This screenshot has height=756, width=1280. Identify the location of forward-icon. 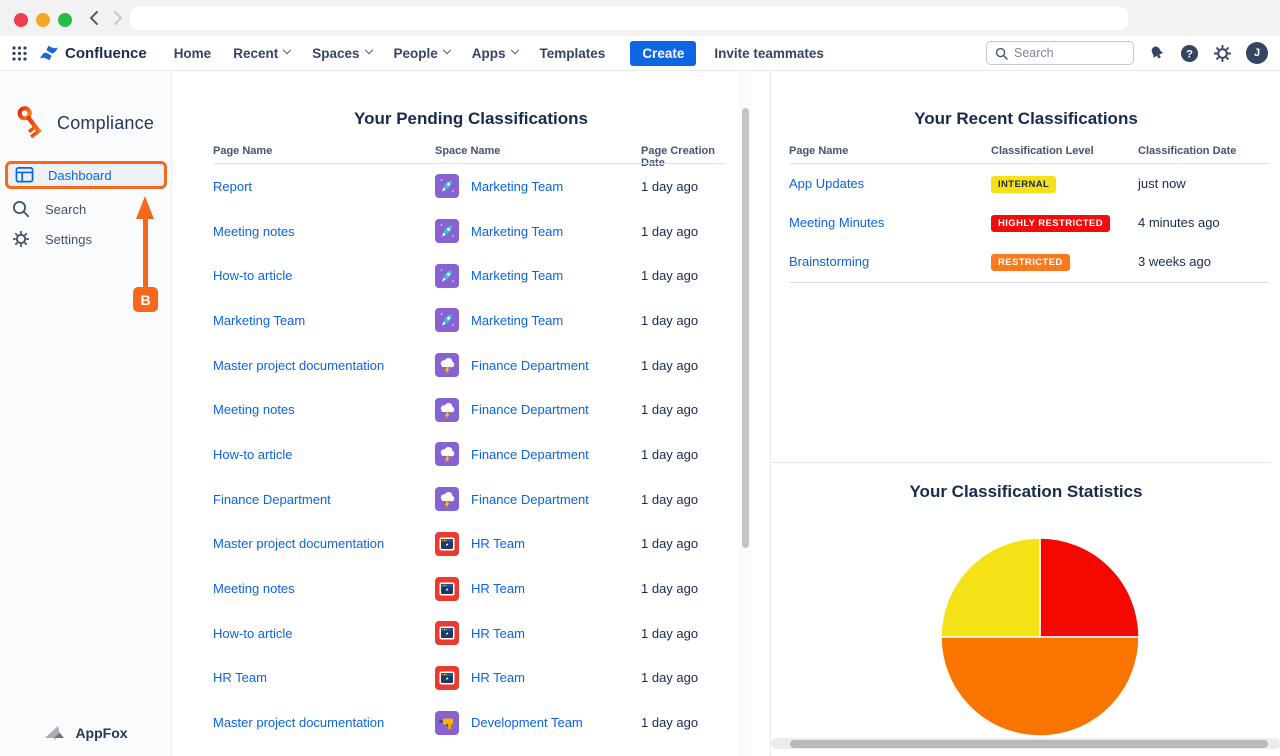
(117, 18).